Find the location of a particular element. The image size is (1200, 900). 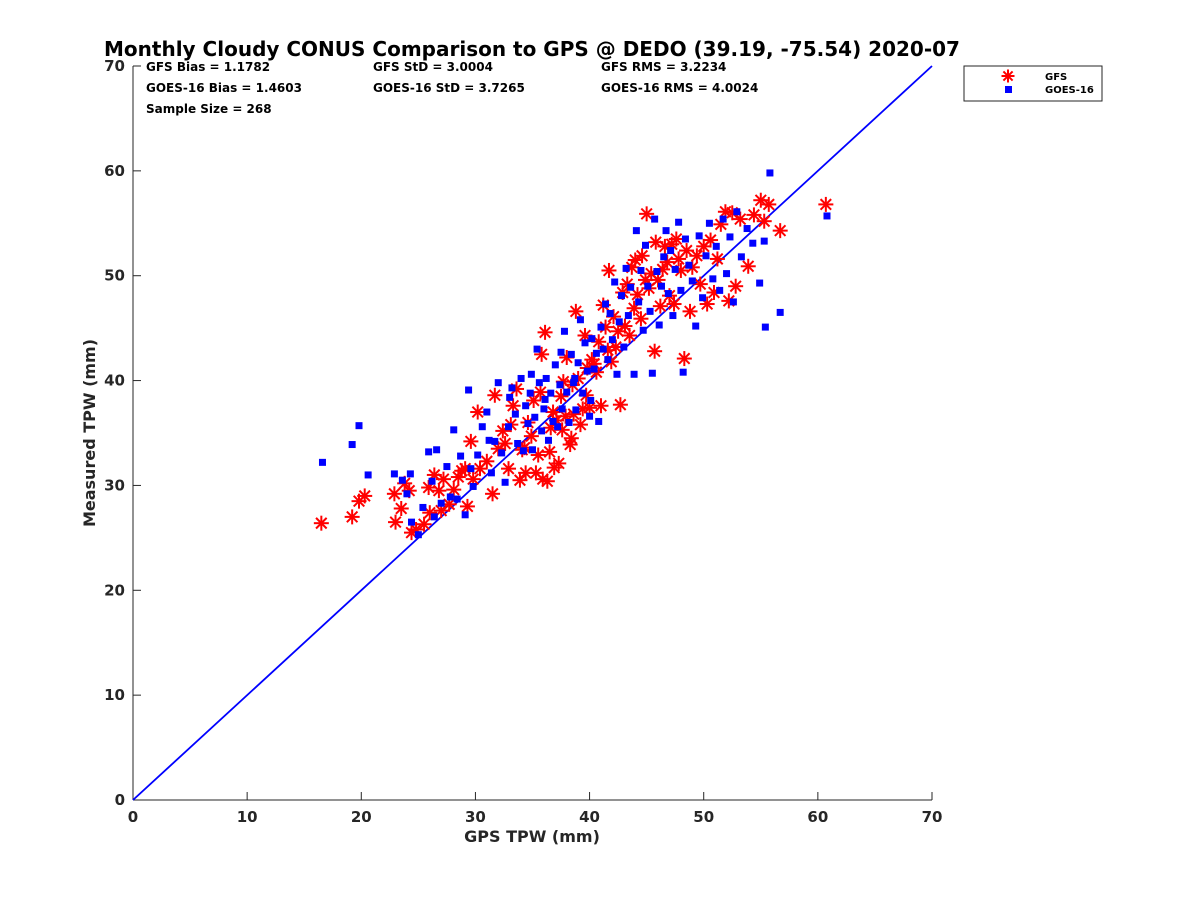

legend-box is located at coordinates (1033, 83).